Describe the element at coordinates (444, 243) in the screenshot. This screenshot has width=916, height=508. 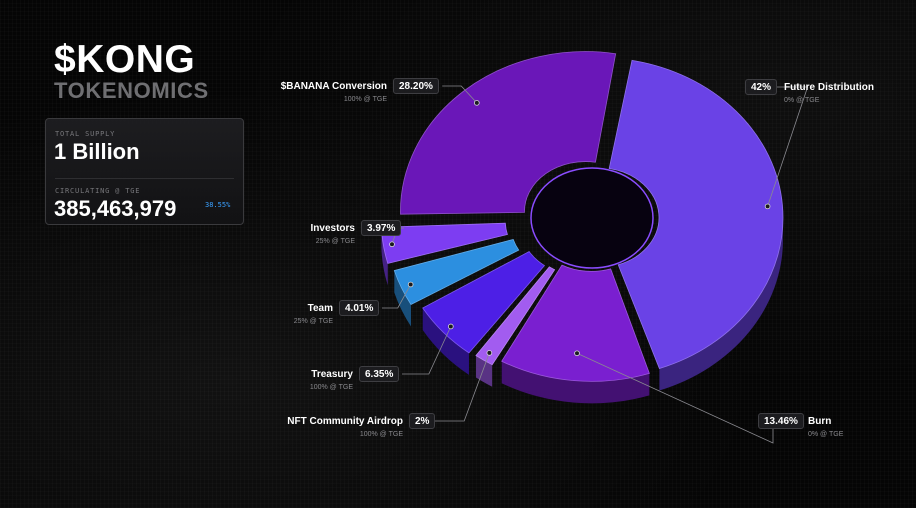
I see `slice-investors` at that location.